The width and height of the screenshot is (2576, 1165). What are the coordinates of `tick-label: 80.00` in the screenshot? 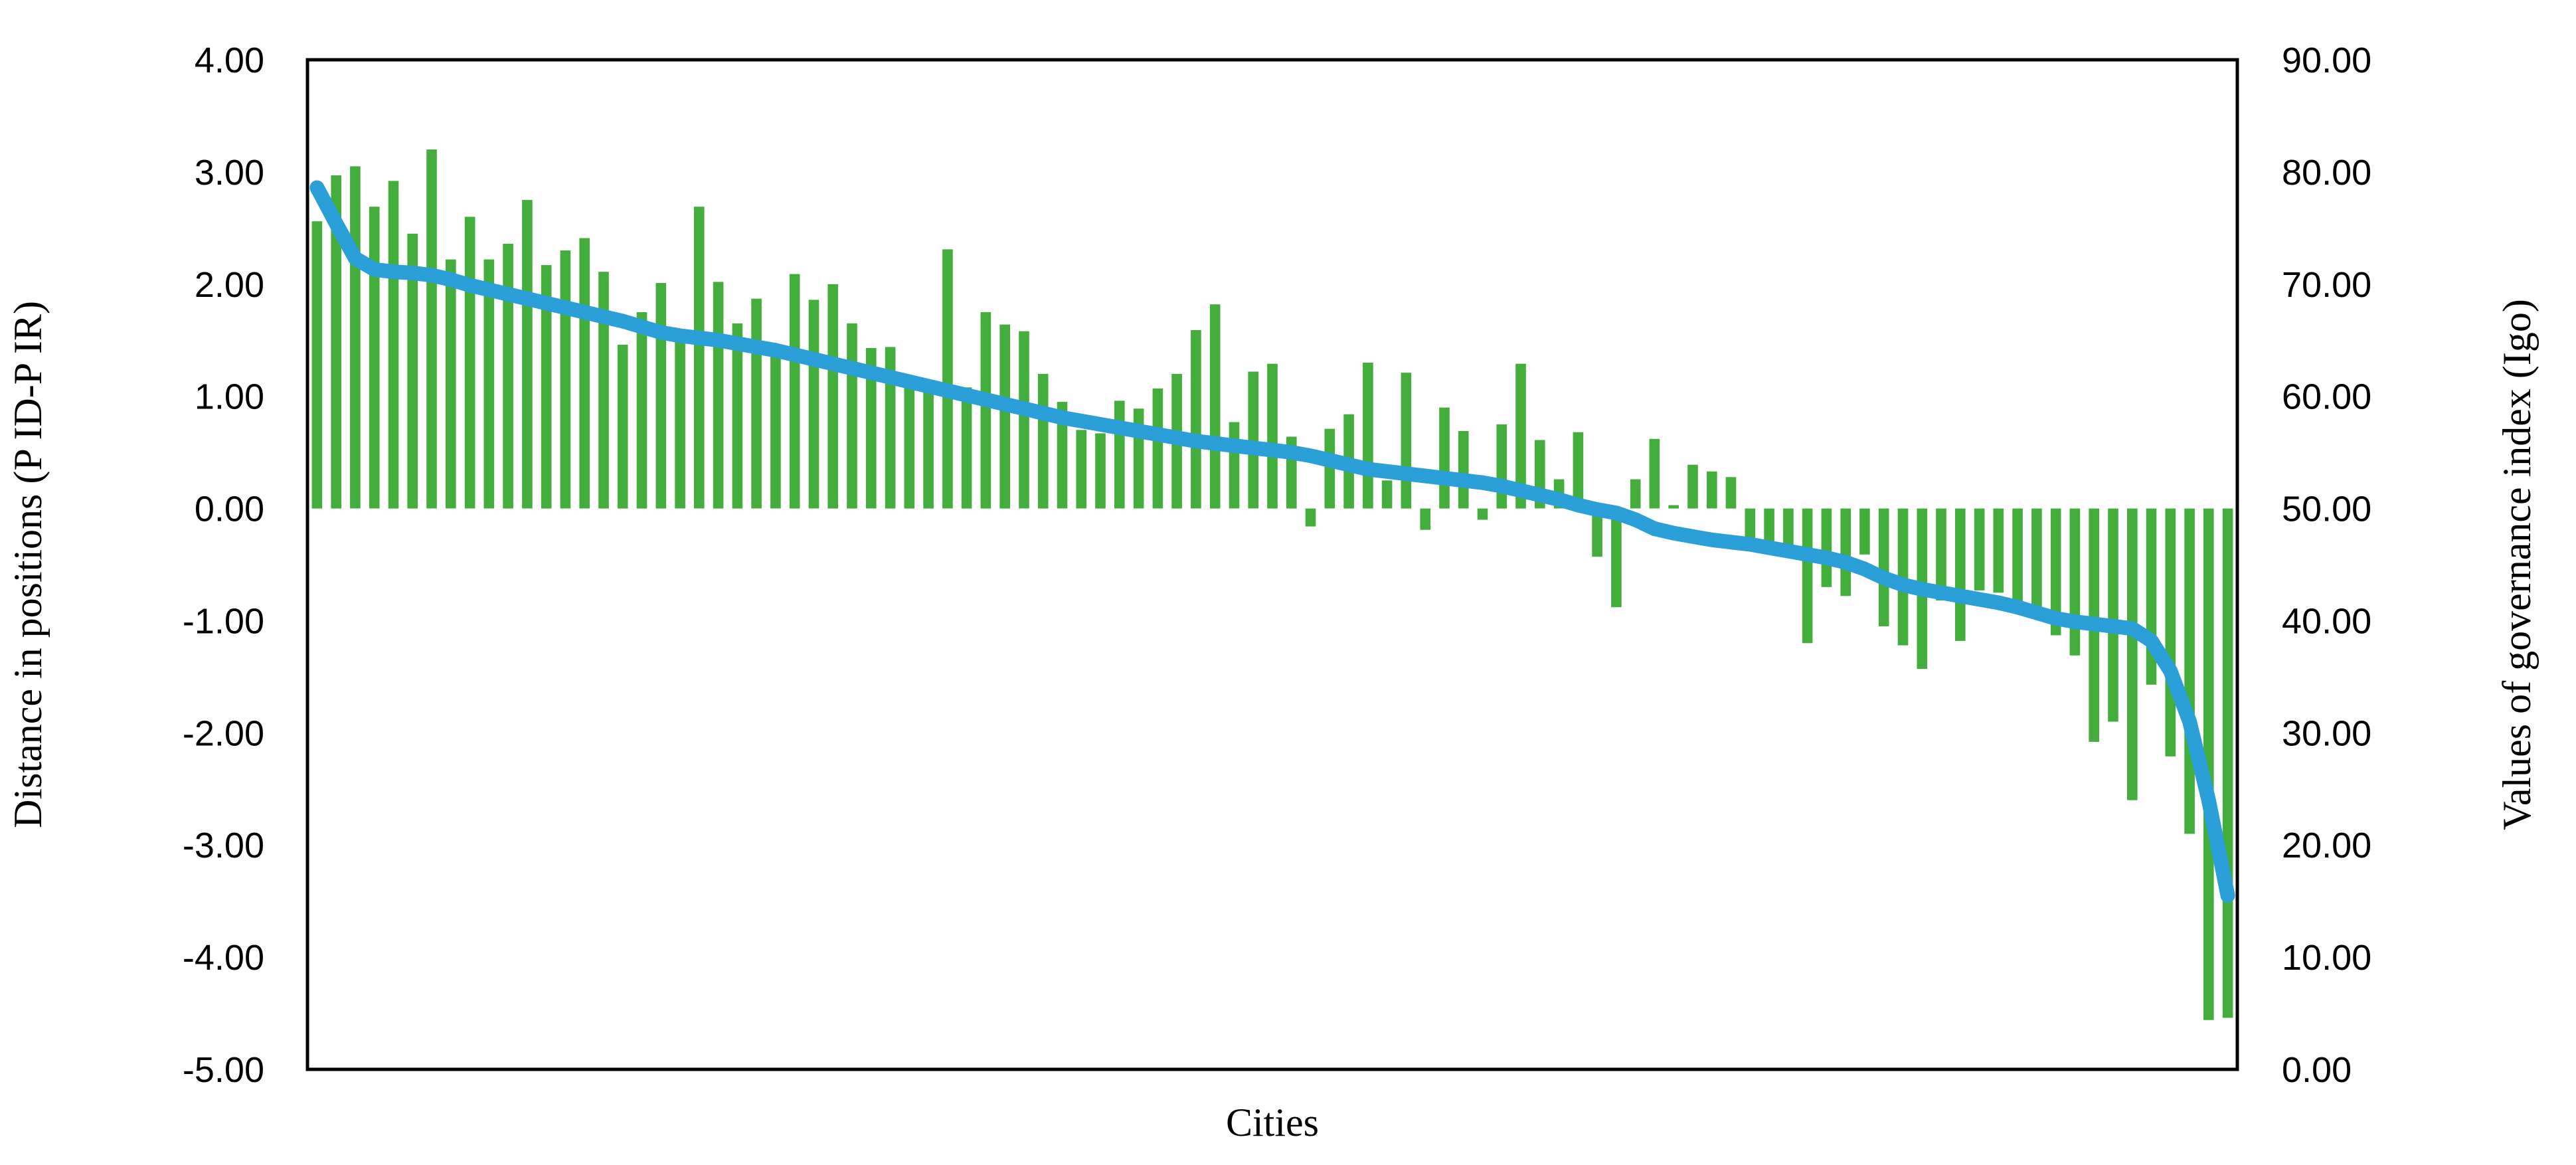 It's located at (2326, 173).